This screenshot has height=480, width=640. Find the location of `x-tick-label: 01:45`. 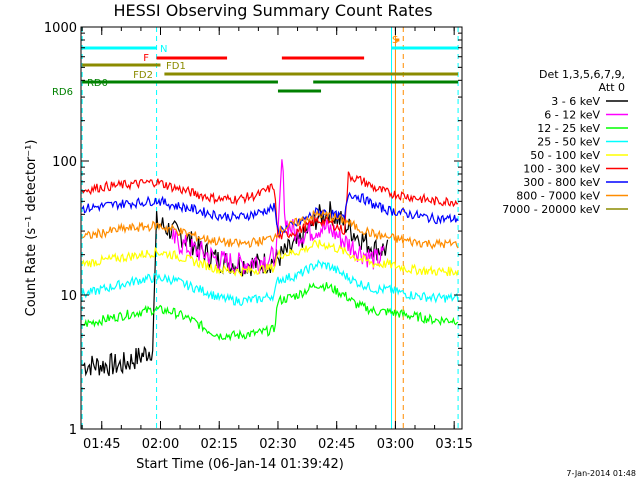

x-tick-label: 01:45 is located at coordinates (101, 444).